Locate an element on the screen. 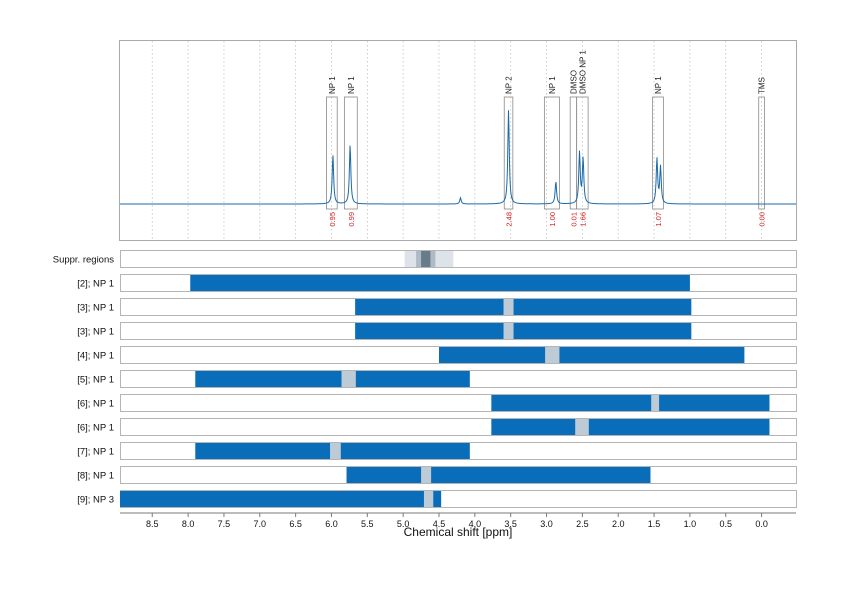  integral-value: 1.66 is located at coordinates (582, 219).